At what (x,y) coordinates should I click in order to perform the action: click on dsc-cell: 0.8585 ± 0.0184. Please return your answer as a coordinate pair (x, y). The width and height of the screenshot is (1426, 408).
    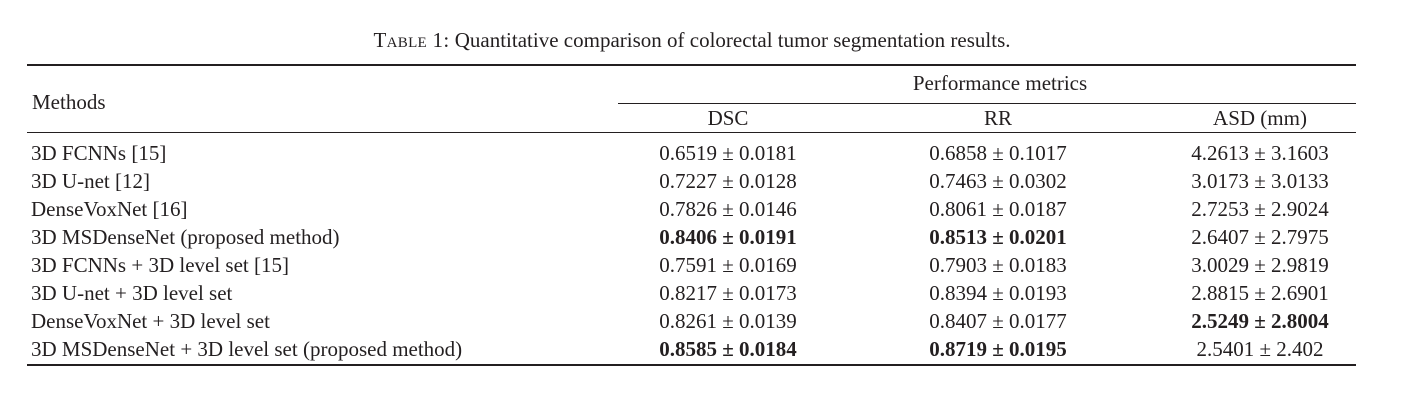
    Looking at the image, I should click on (728, 349).